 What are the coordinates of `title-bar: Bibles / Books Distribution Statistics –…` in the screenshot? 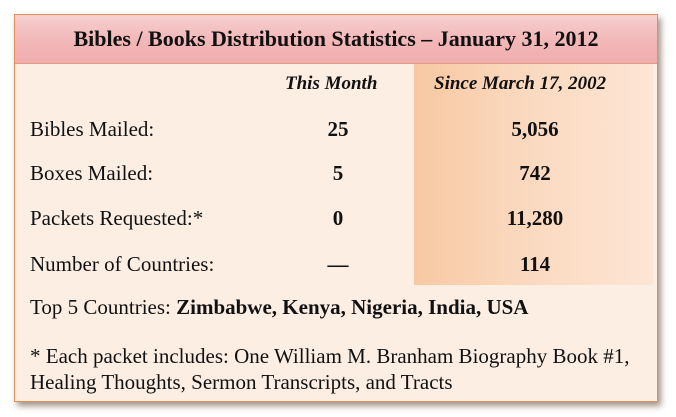 It's located at (336, 39).